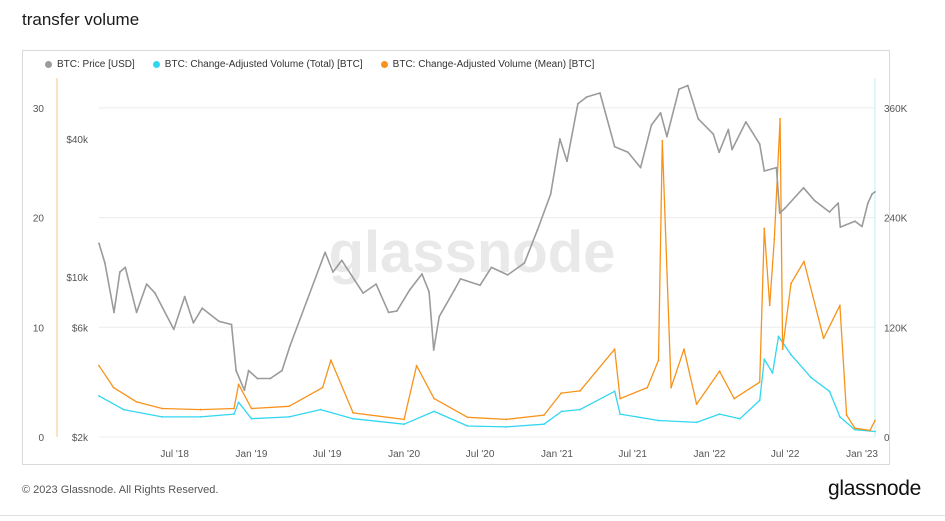  What do you see at coordinates (96, 64) in the screenshot?
I see `legend-label-price: BTC: Price [USD]` at bounding box center [96, 64].